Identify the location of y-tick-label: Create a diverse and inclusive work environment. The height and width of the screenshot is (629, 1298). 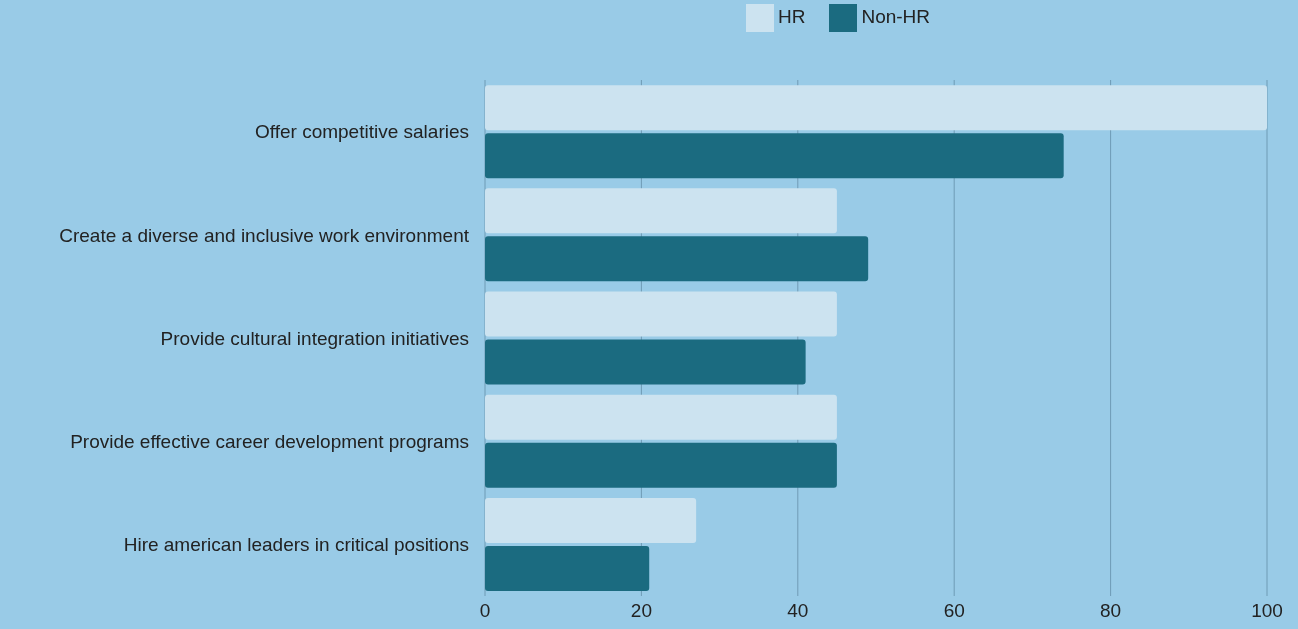
(264, 235).